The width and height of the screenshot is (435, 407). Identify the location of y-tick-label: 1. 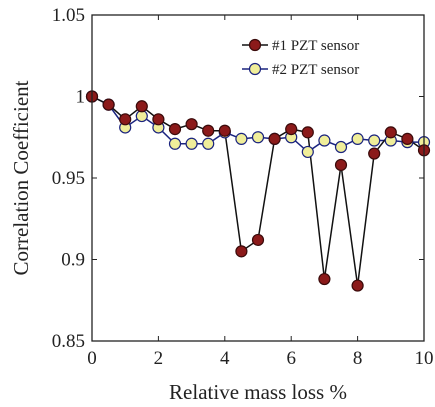
(81, 97).